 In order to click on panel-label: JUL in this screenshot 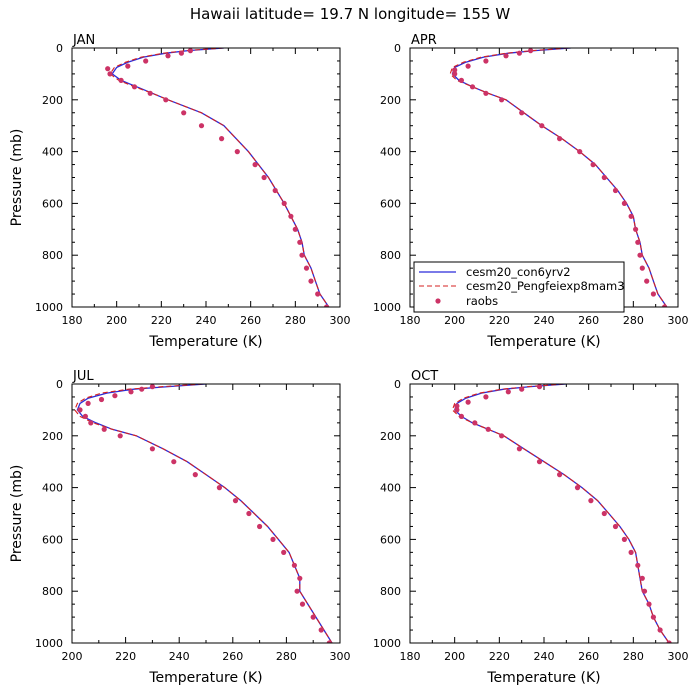, I will do `click(83, 376)`.